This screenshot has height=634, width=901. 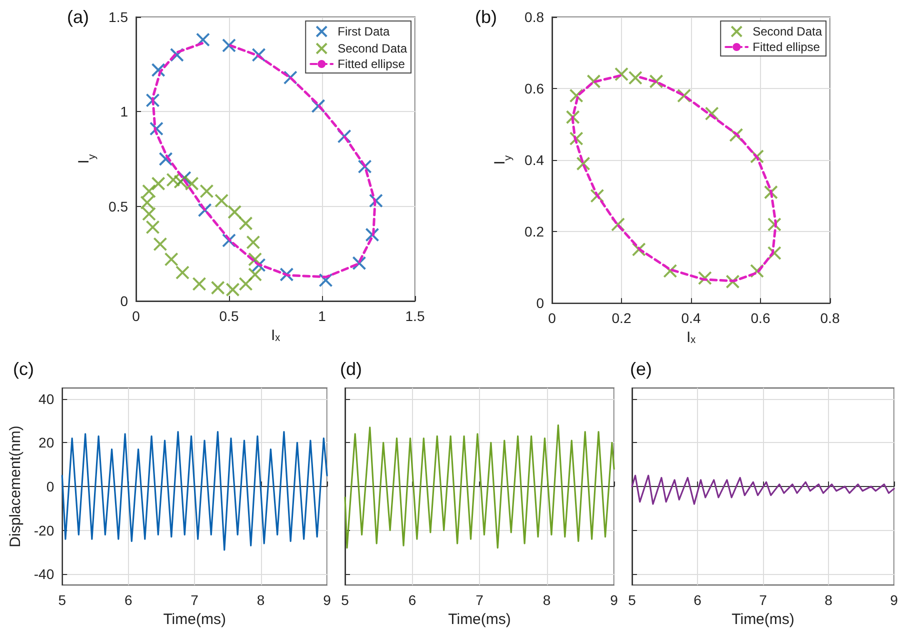 I want to click on x-tick-label: 1.5, so click(x=415, y=316).